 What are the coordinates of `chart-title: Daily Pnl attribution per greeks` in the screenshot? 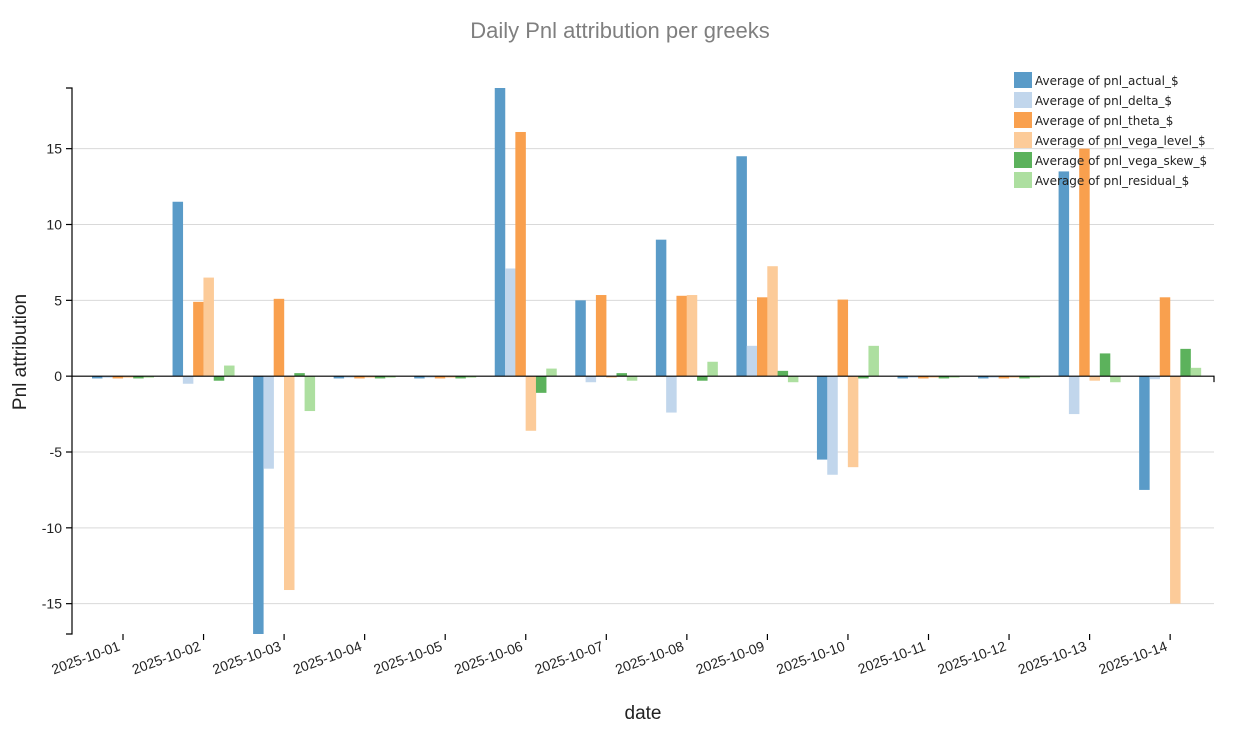 It's located at (620, 30).